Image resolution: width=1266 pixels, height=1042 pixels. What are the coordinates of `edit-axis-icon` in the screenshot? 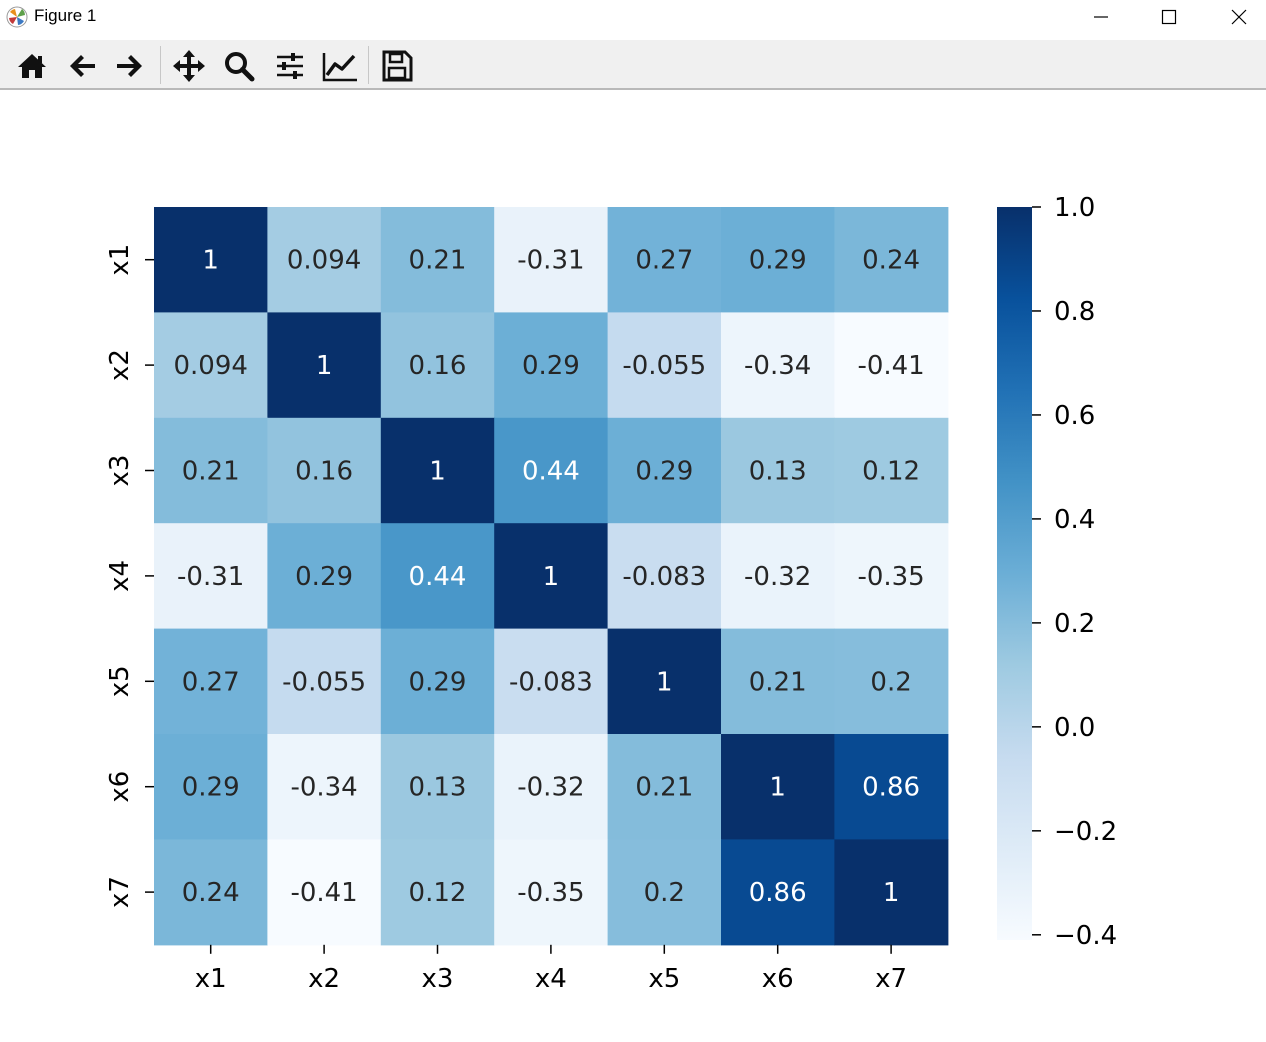 It's located at (339, 67).